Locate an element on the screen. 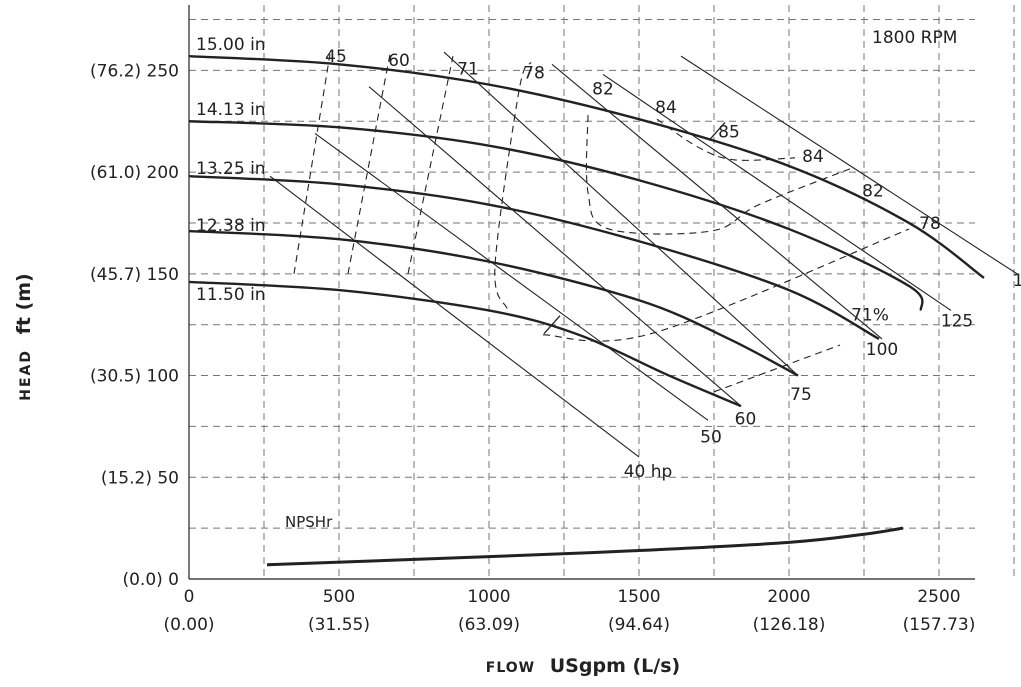  x-tick-label: 1000 is located at coordinates (488, 597).